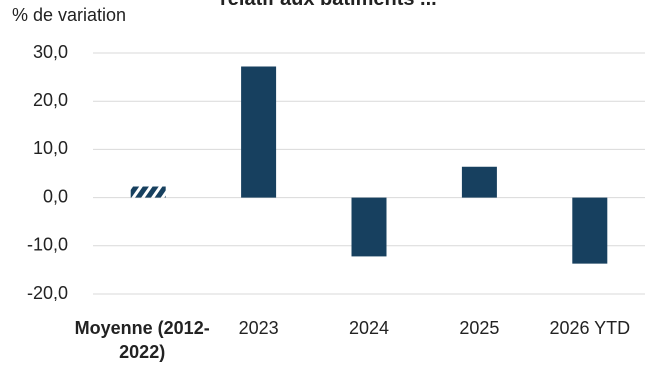  What do you see at coordinates (369, 328) in the screenshot?
I see `x-tick-label: 2024` at bounding box center [369, 328].